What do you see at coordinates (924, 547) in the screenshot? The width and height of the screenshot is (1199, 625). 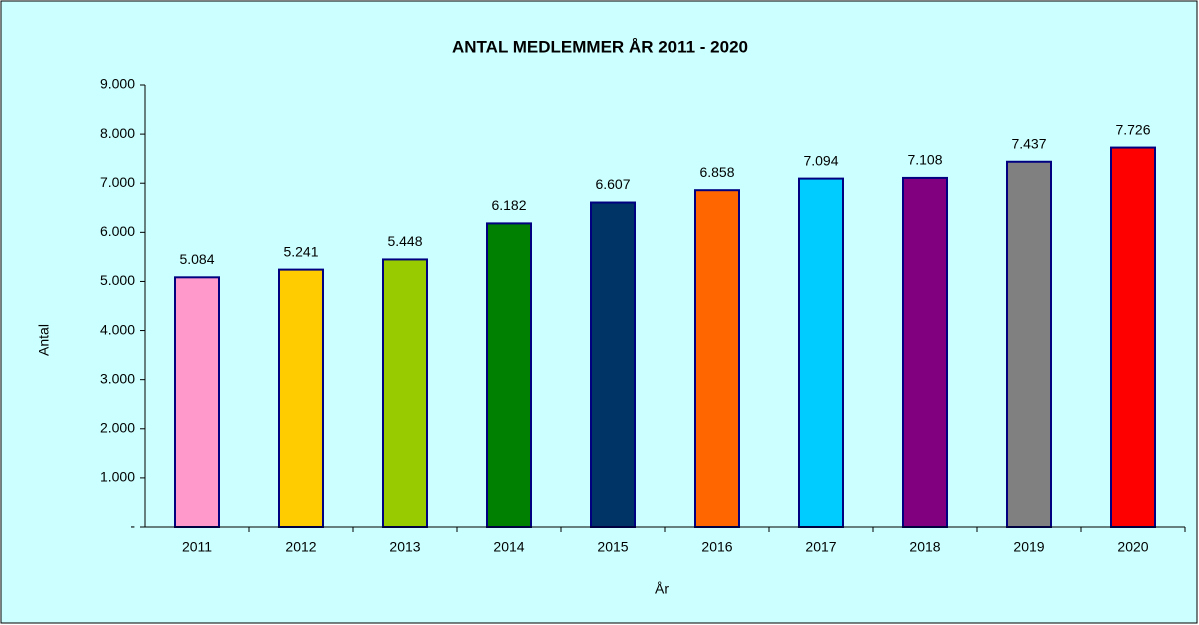 I see `x-tick-label: 2018` at bounding box center [924, 547].